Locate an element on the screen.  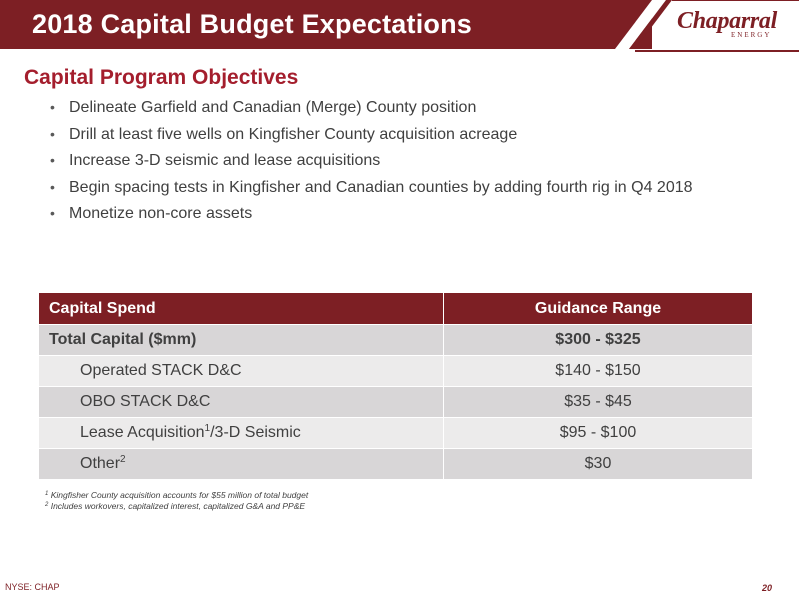
table-header-row: Capital Spend Guidance Range is located at coordinates (395, 308).